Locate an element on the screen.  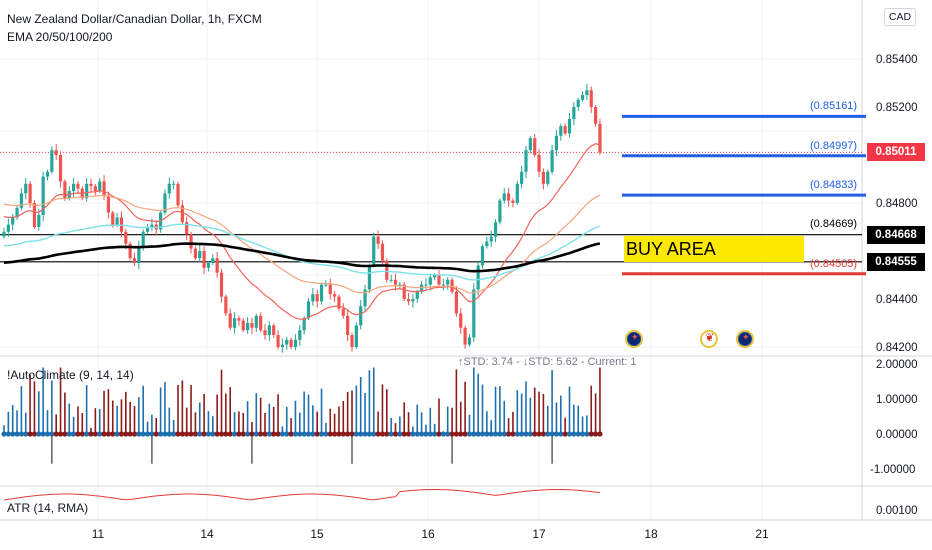
climate-tick-label: 1.00000 is located at coordinates (897, 400).